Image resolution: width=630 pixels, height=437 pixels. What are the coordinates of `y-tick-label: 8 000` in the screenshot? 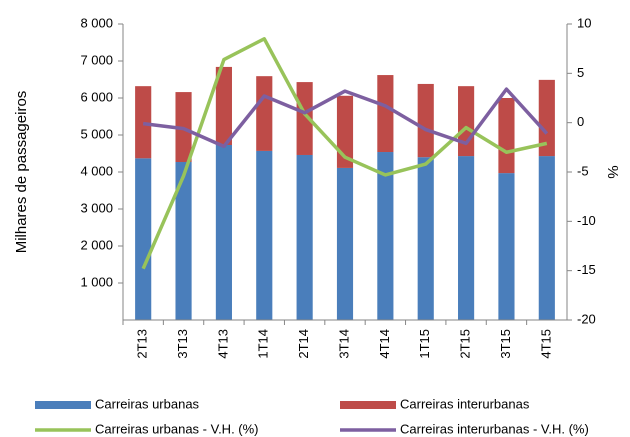 It's located at (96, 22).